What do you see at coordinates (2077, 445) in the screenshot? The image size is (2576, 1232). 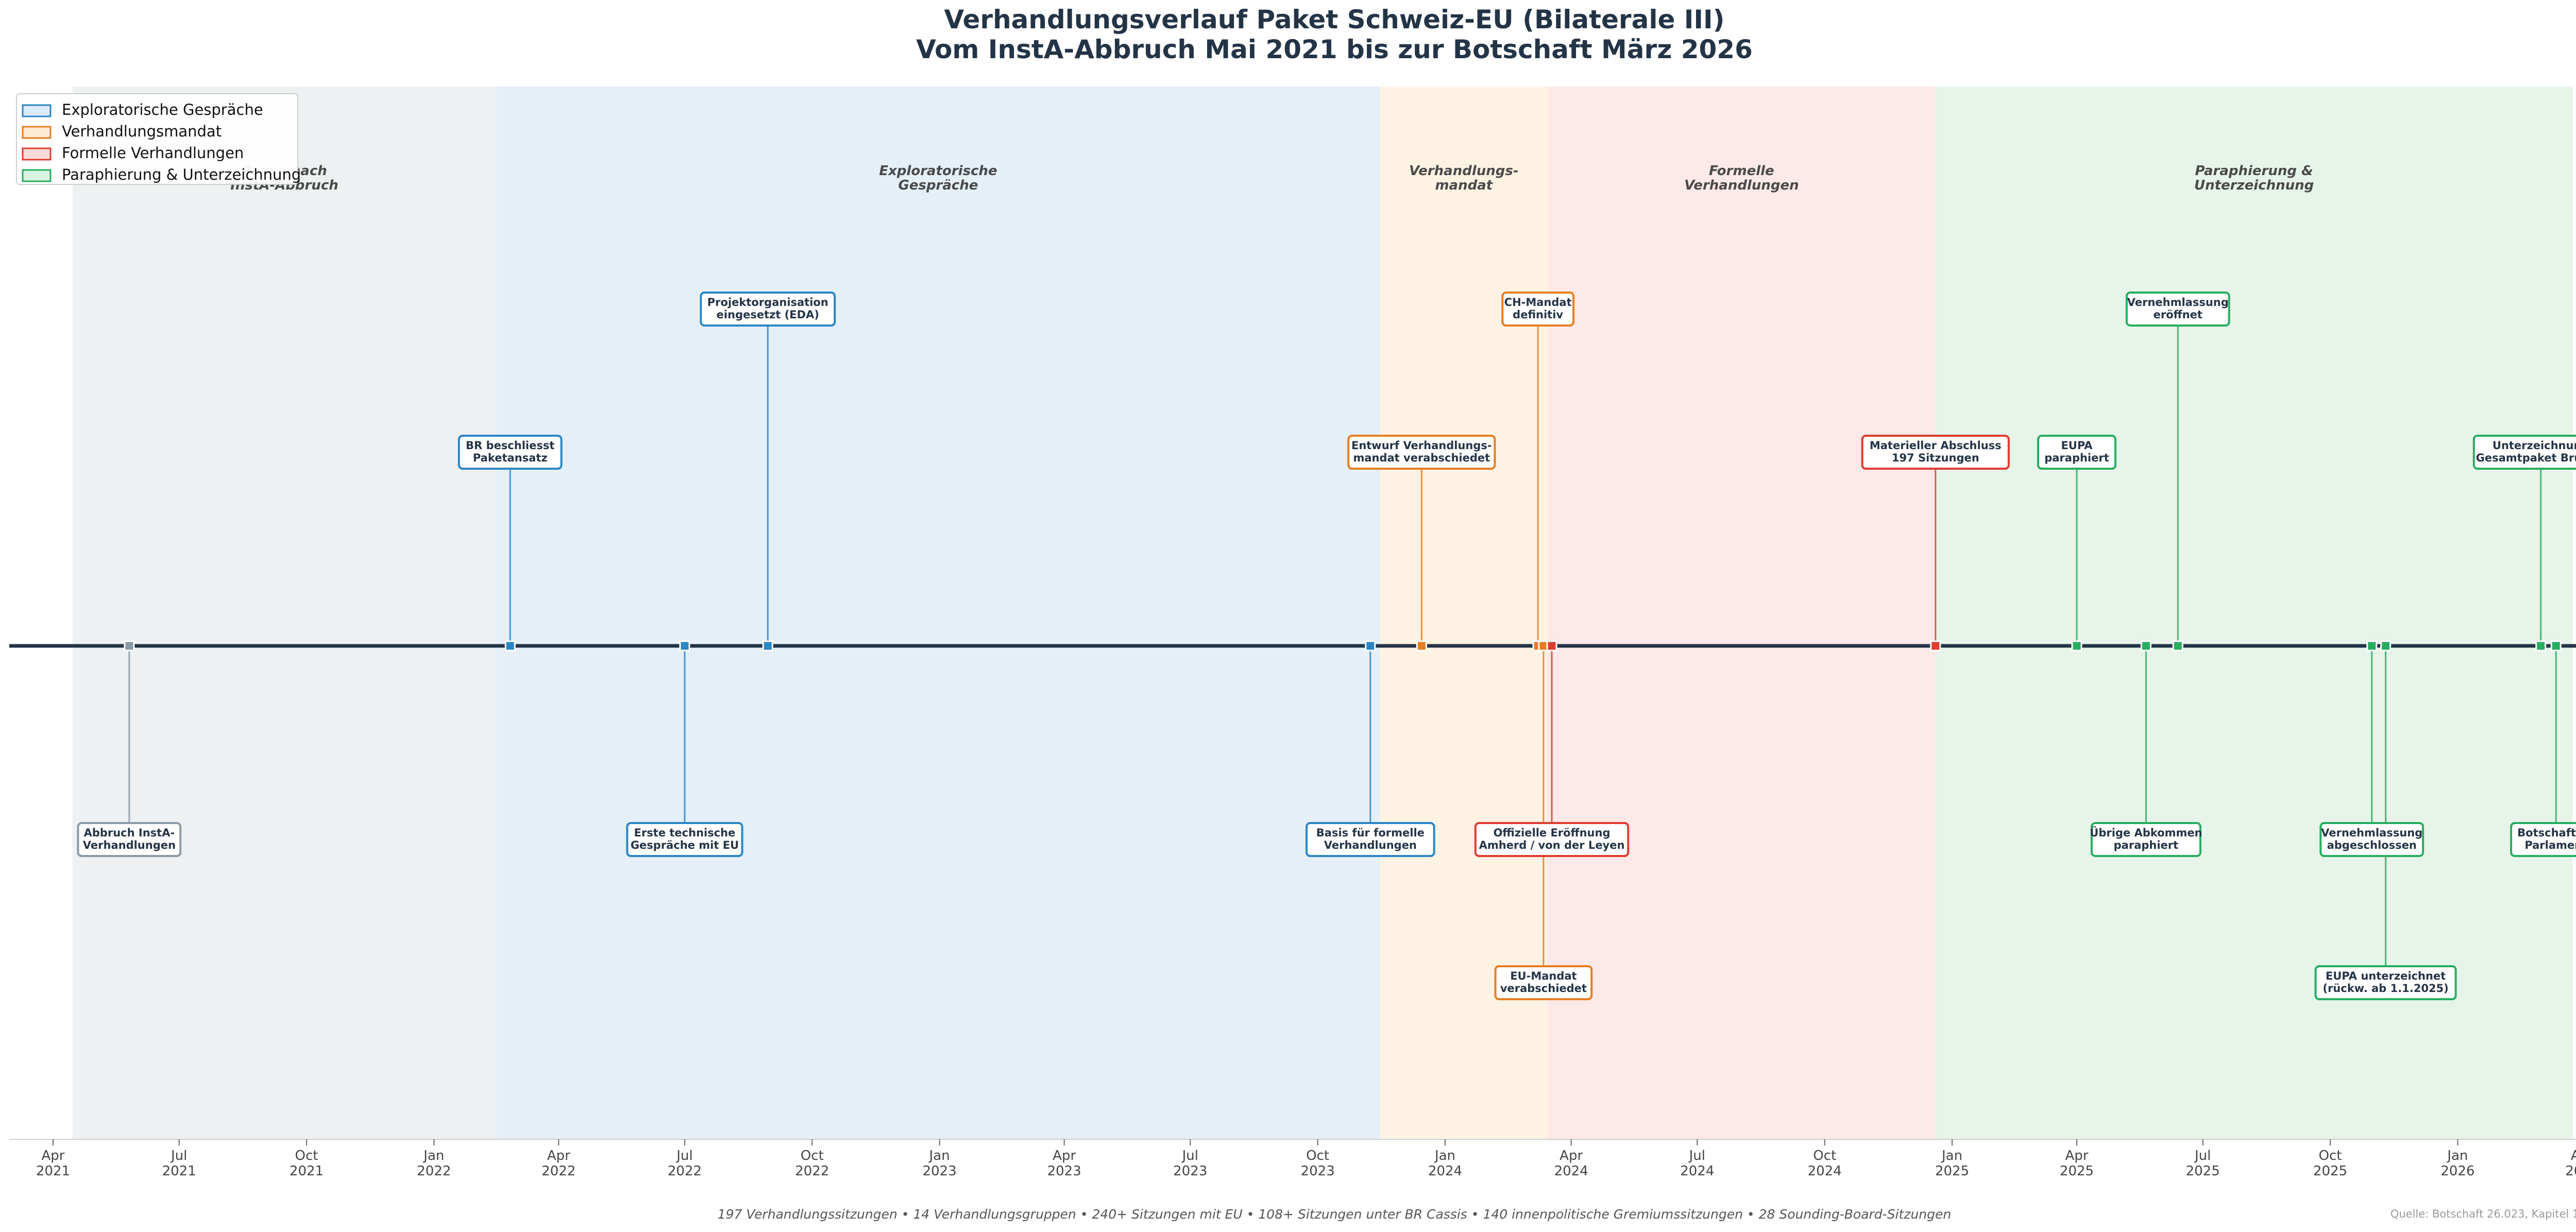 I see `event-label-eupa-paraphiert: EUPA` at bounding box center [2077, 445].